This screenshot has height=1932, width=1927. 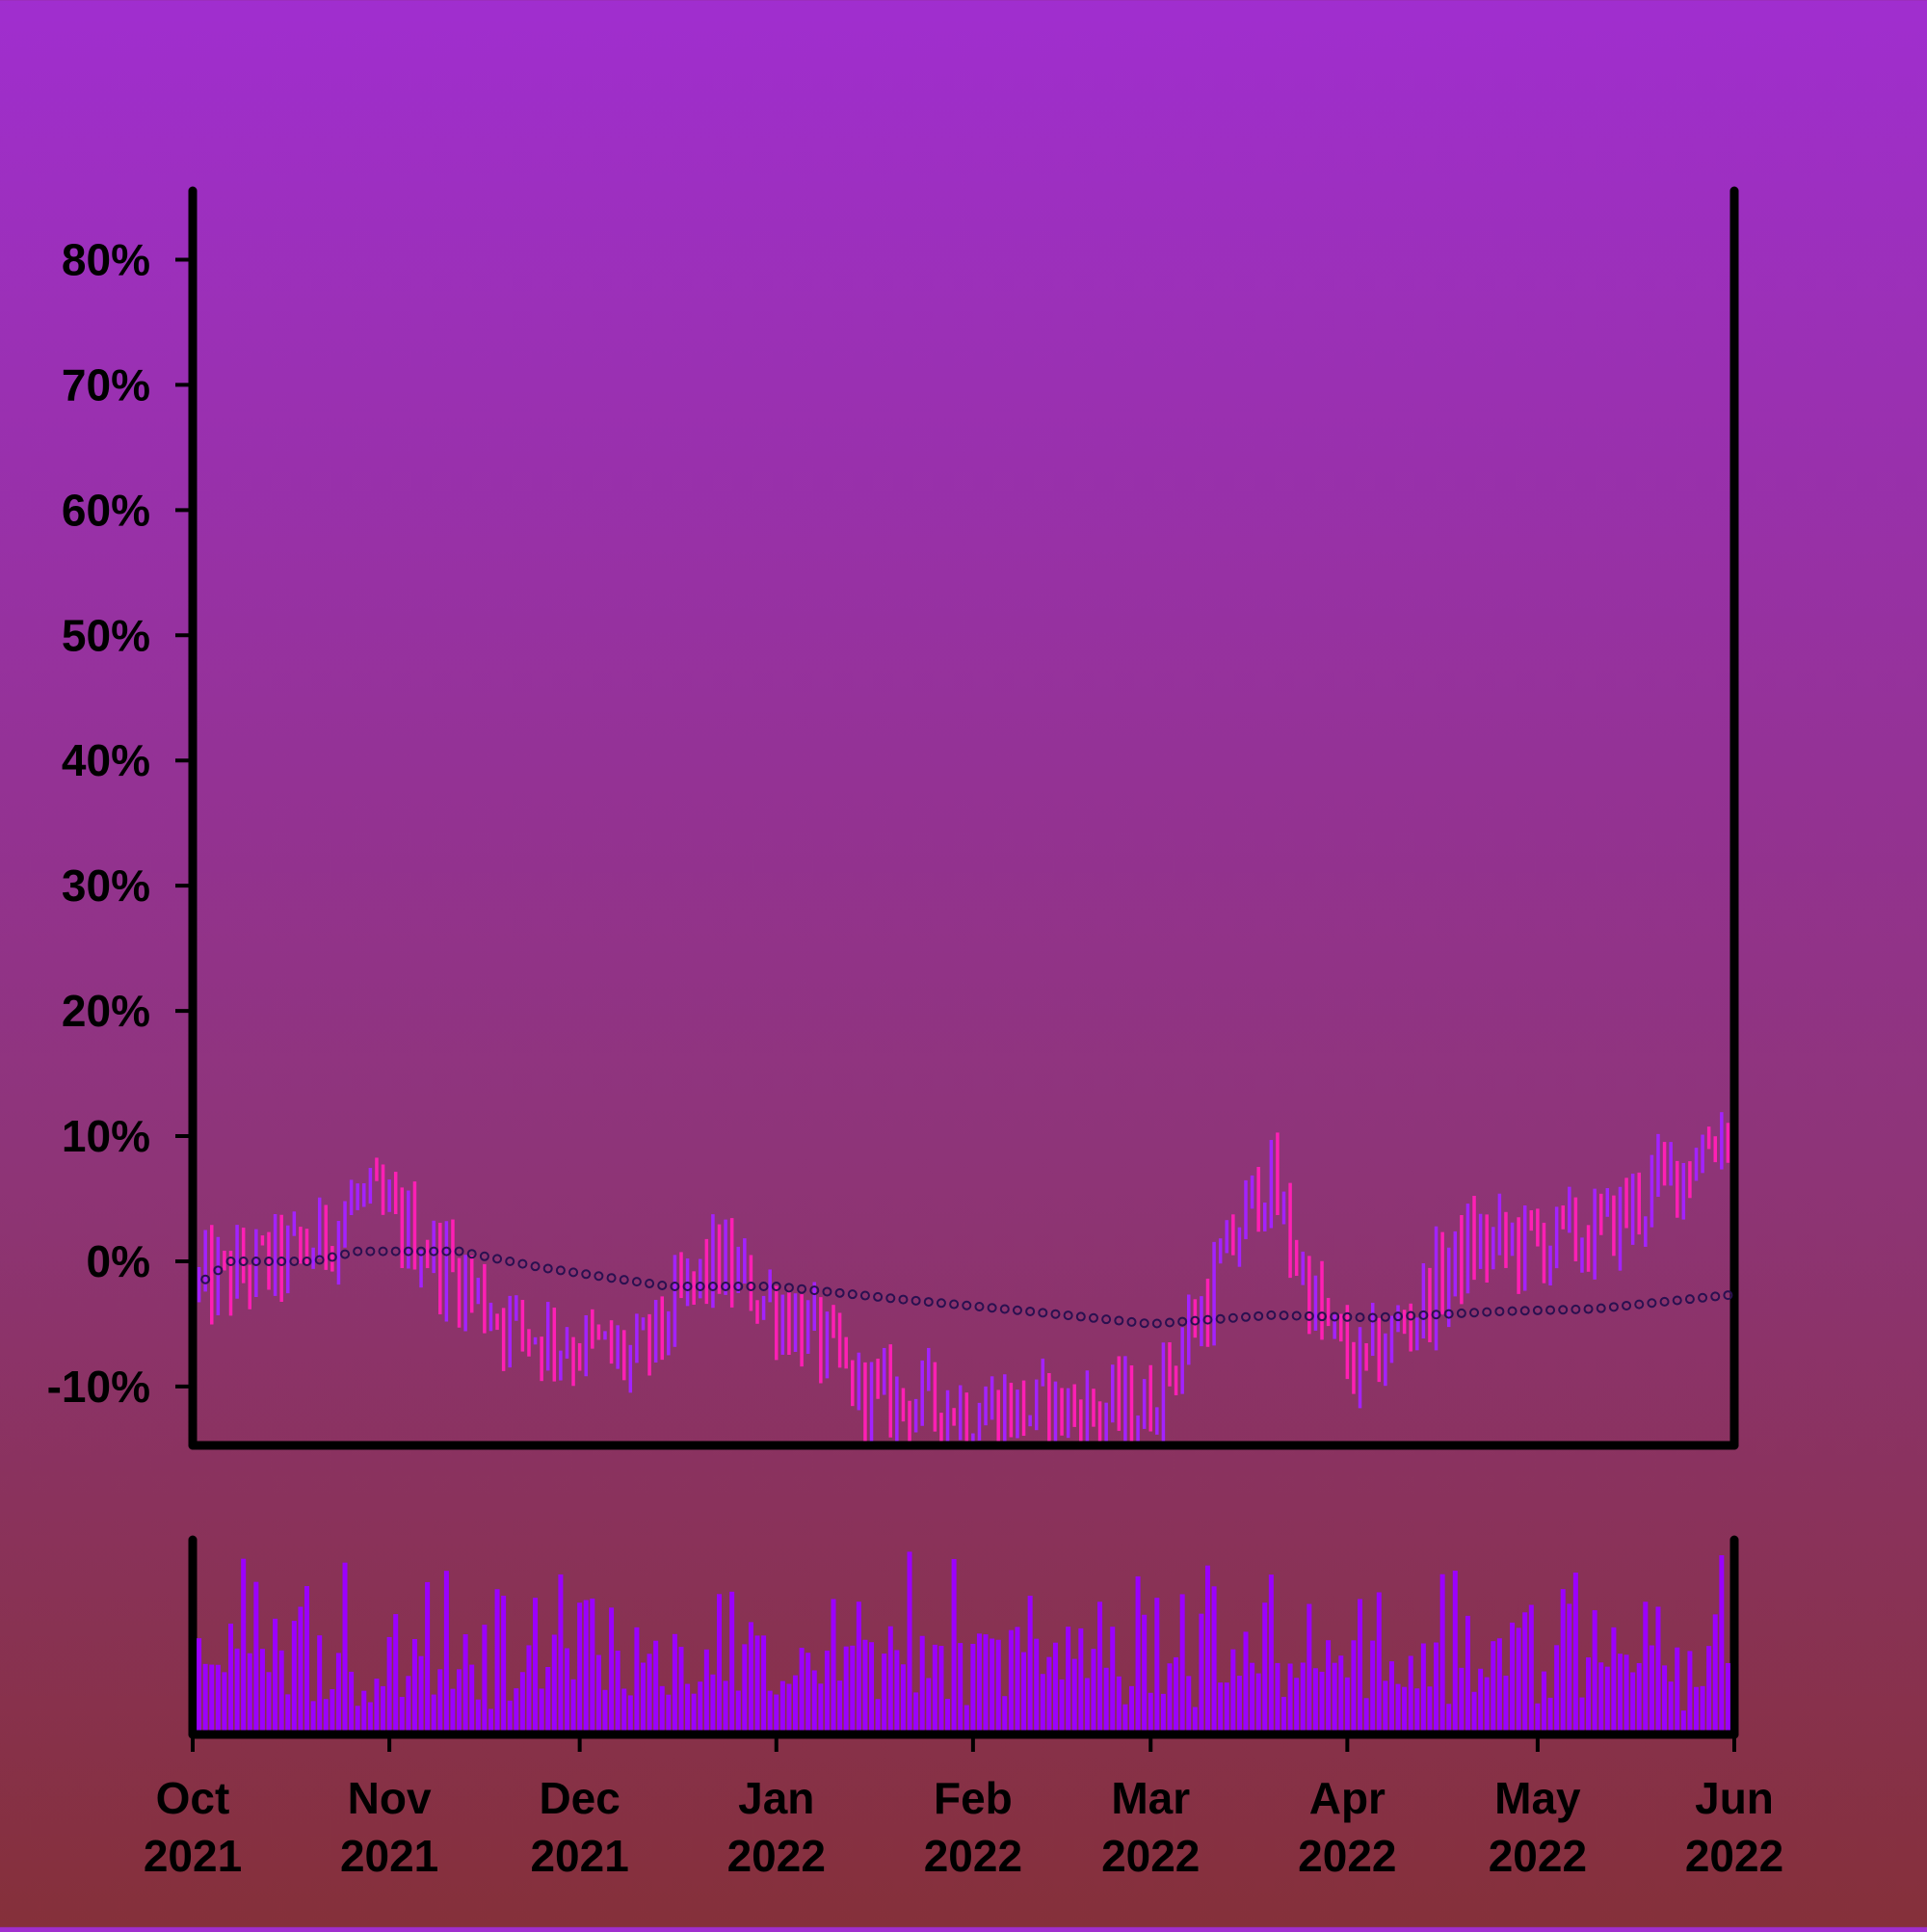 What do you see at coordinates (963, 1277) in the screenshot?
I see `ohlc-bars` at bounding box center [963, 1277].